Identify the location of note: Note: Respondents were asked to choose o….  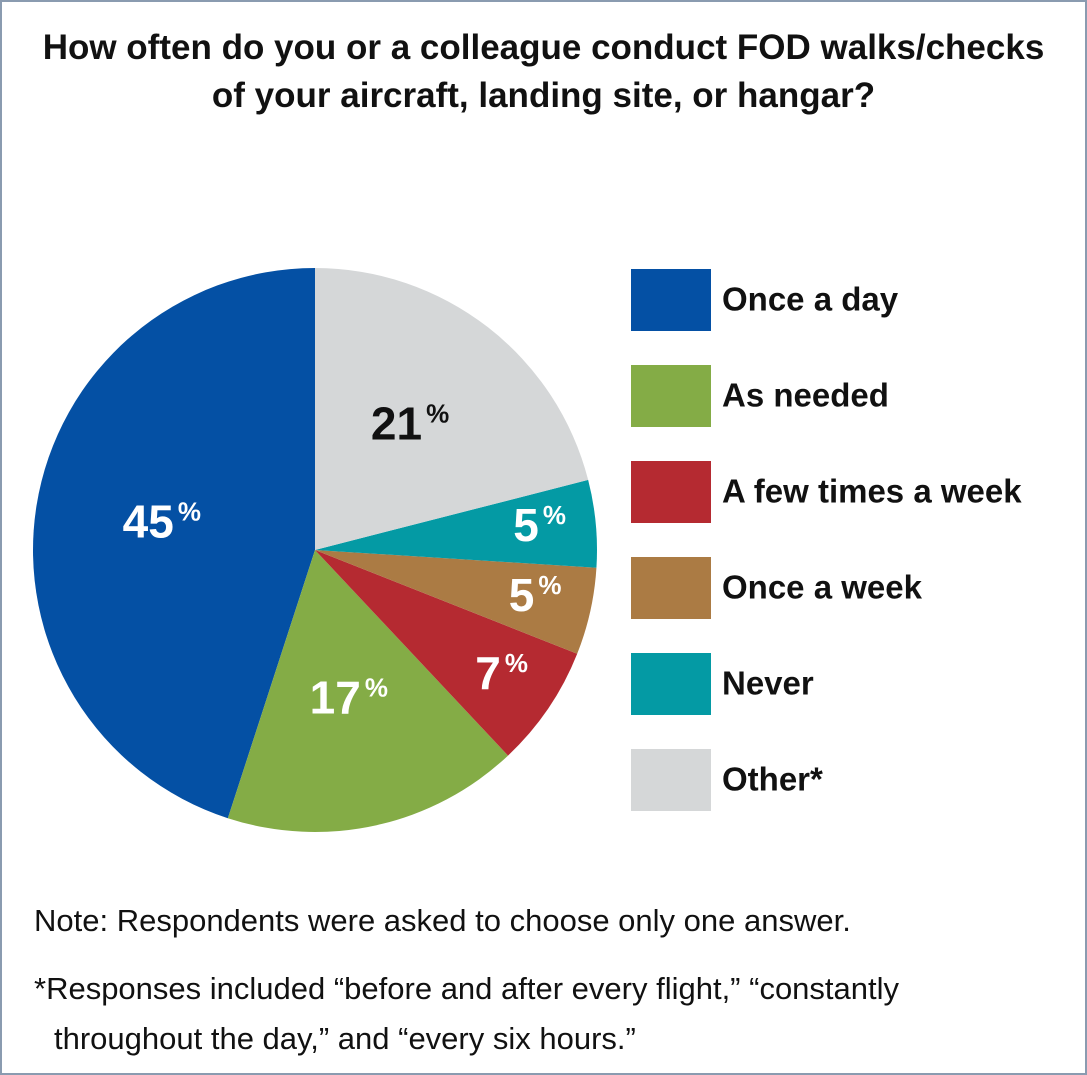
(442, 920).